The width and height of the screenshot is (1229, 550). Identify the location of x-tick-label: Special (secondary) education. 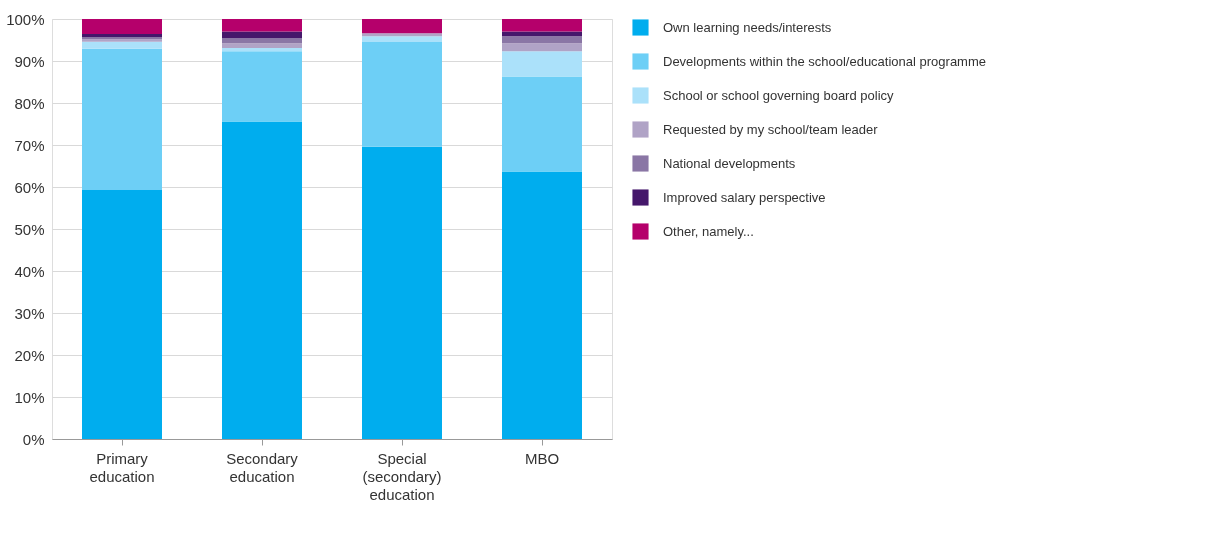
(402, 476).